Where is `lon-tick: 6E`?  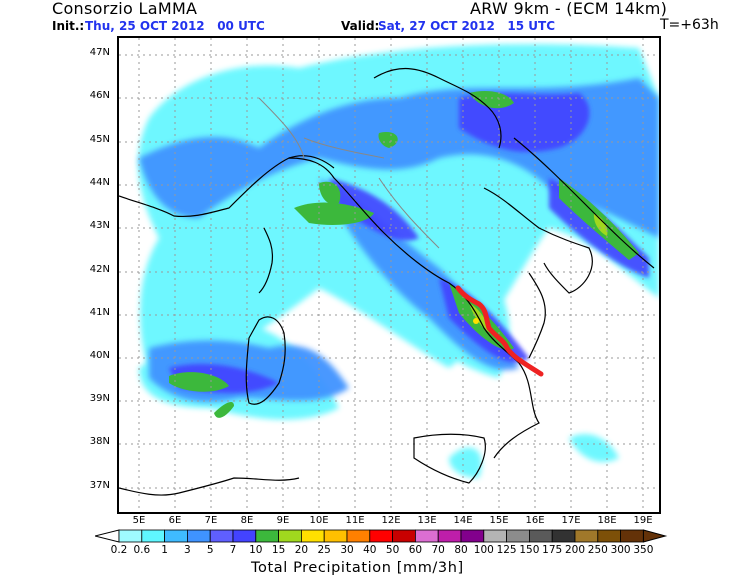
lon-tick: 6E is located at coordinates (175, 520).